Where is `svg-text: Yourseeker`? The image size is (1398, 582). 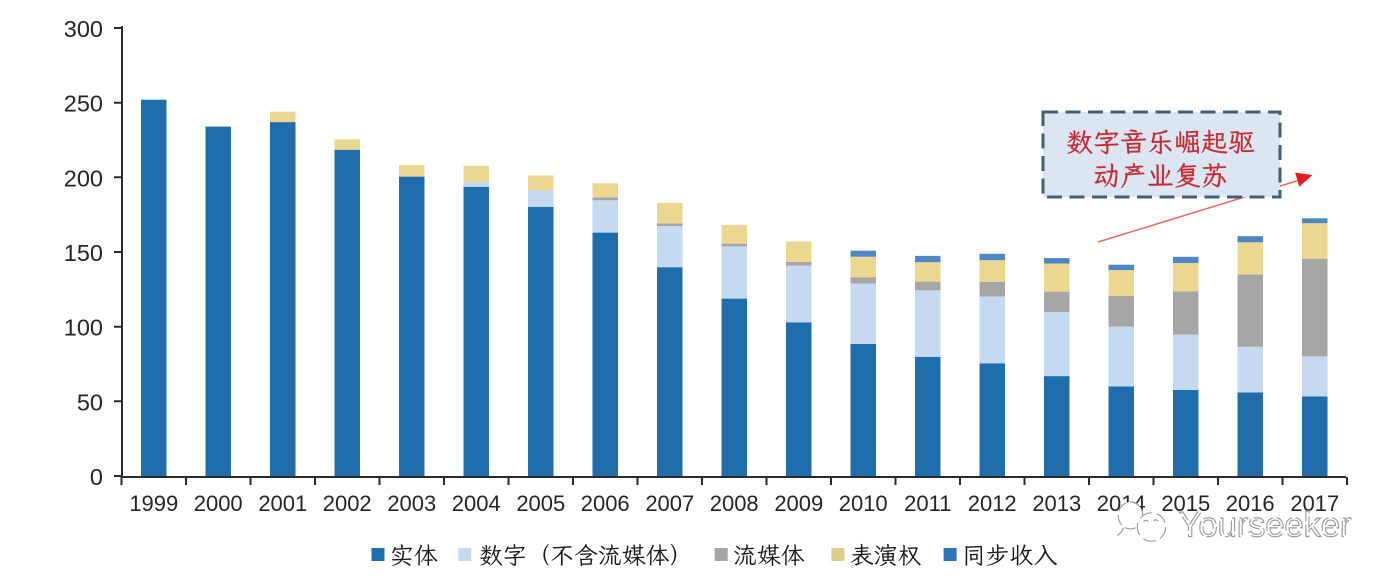
svg-text: Yourseeker is located at coordinates (1265, 525).